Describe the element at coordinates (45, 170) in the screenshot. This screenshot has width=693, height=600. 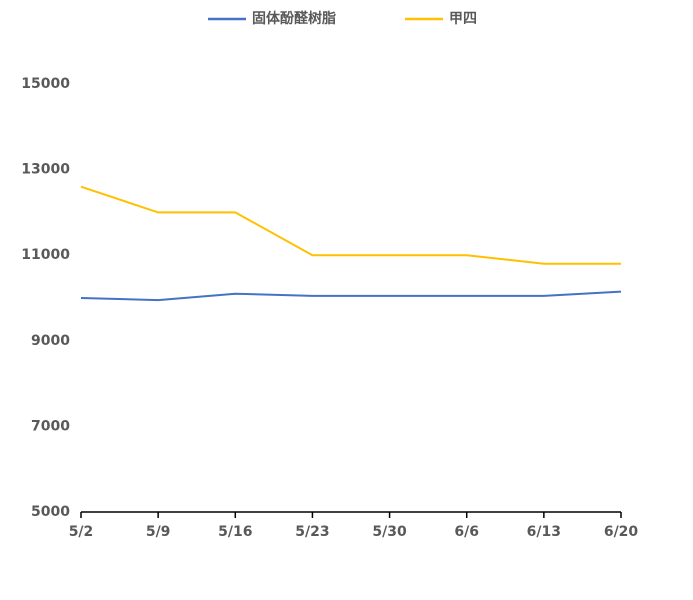
I see `y-tick-label: 13000` at that location.